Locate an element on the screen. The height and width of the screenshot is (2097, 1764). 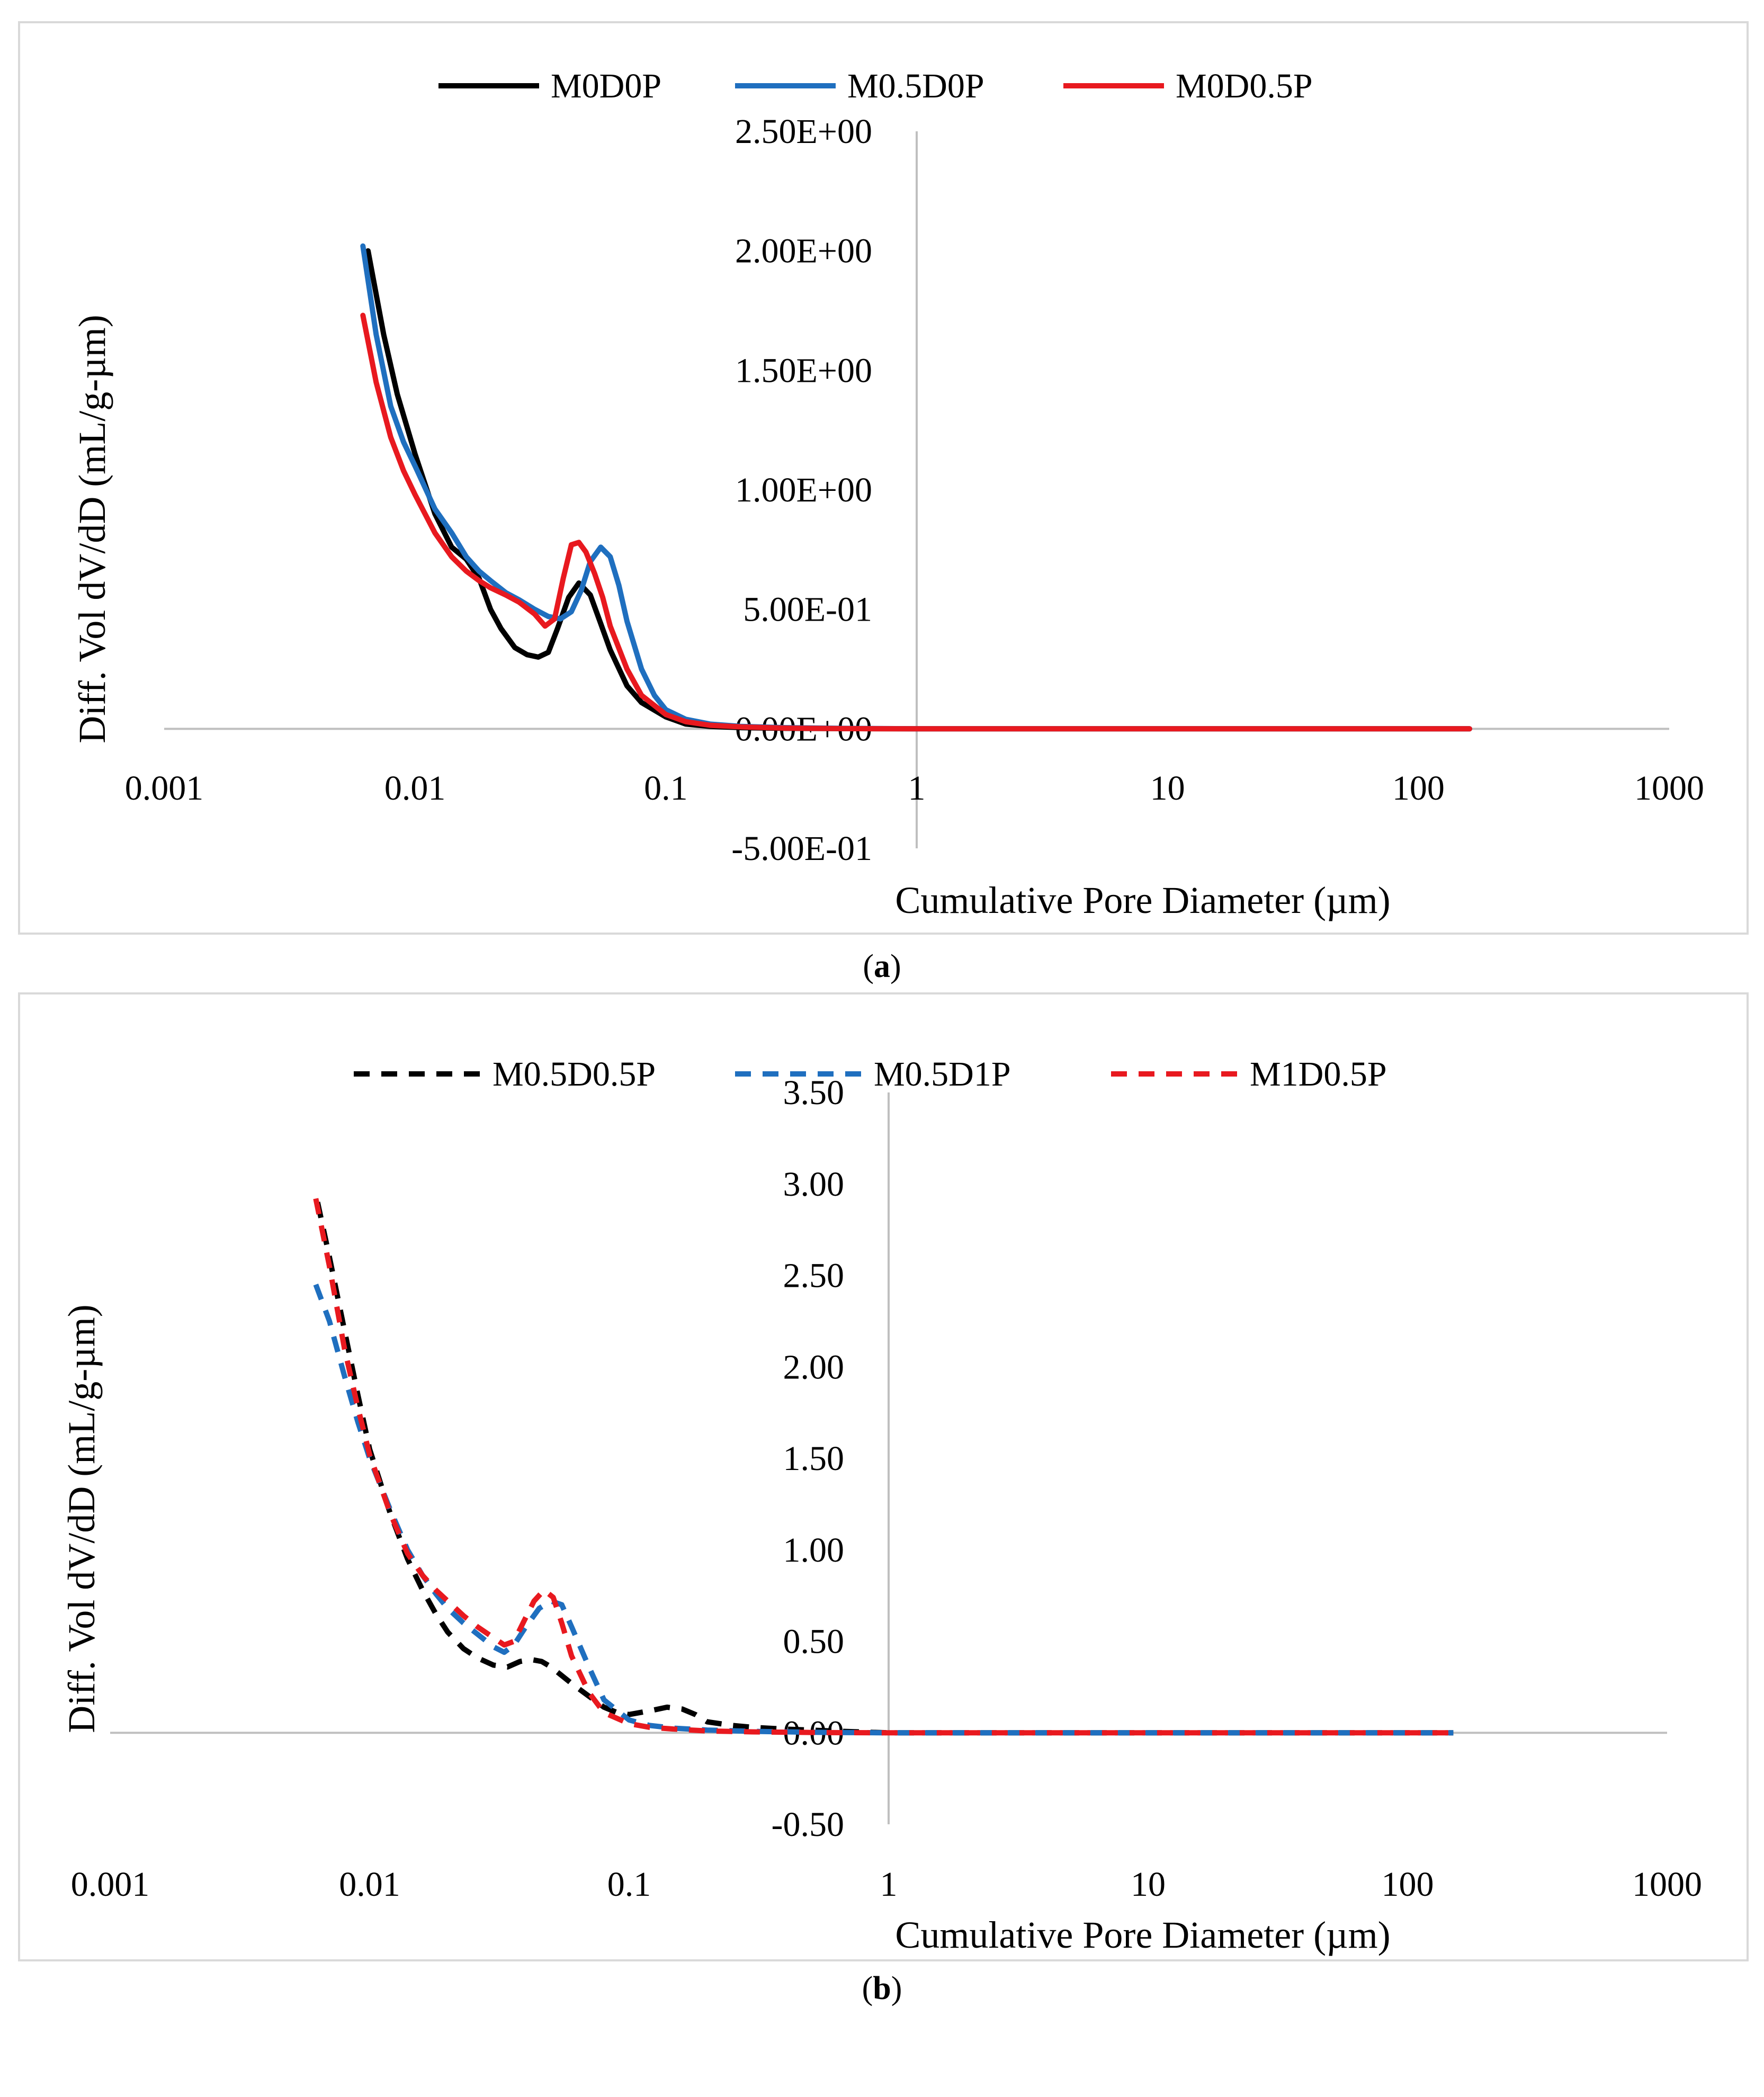
chart-b-y-tick-label: 2.00 is located at coordinates (814, 1367).